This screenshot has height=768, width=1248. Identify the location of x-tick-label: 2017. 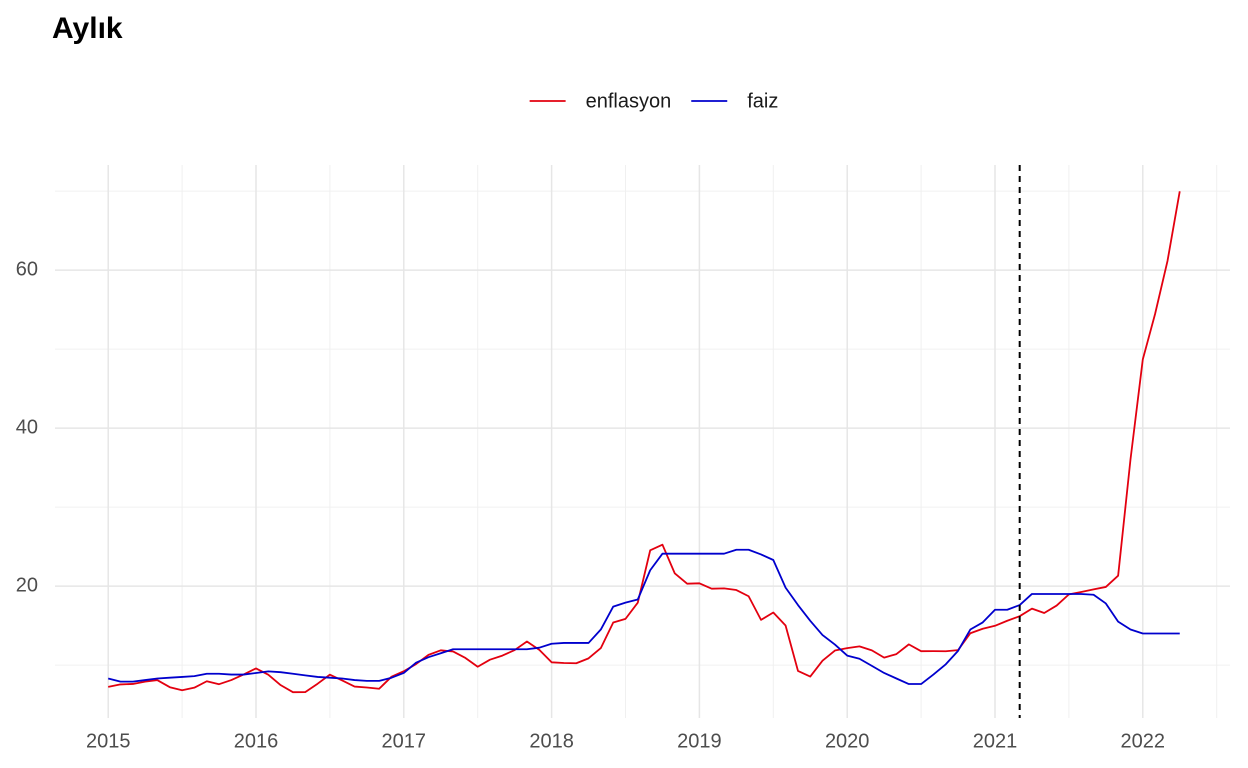
(404, 741).